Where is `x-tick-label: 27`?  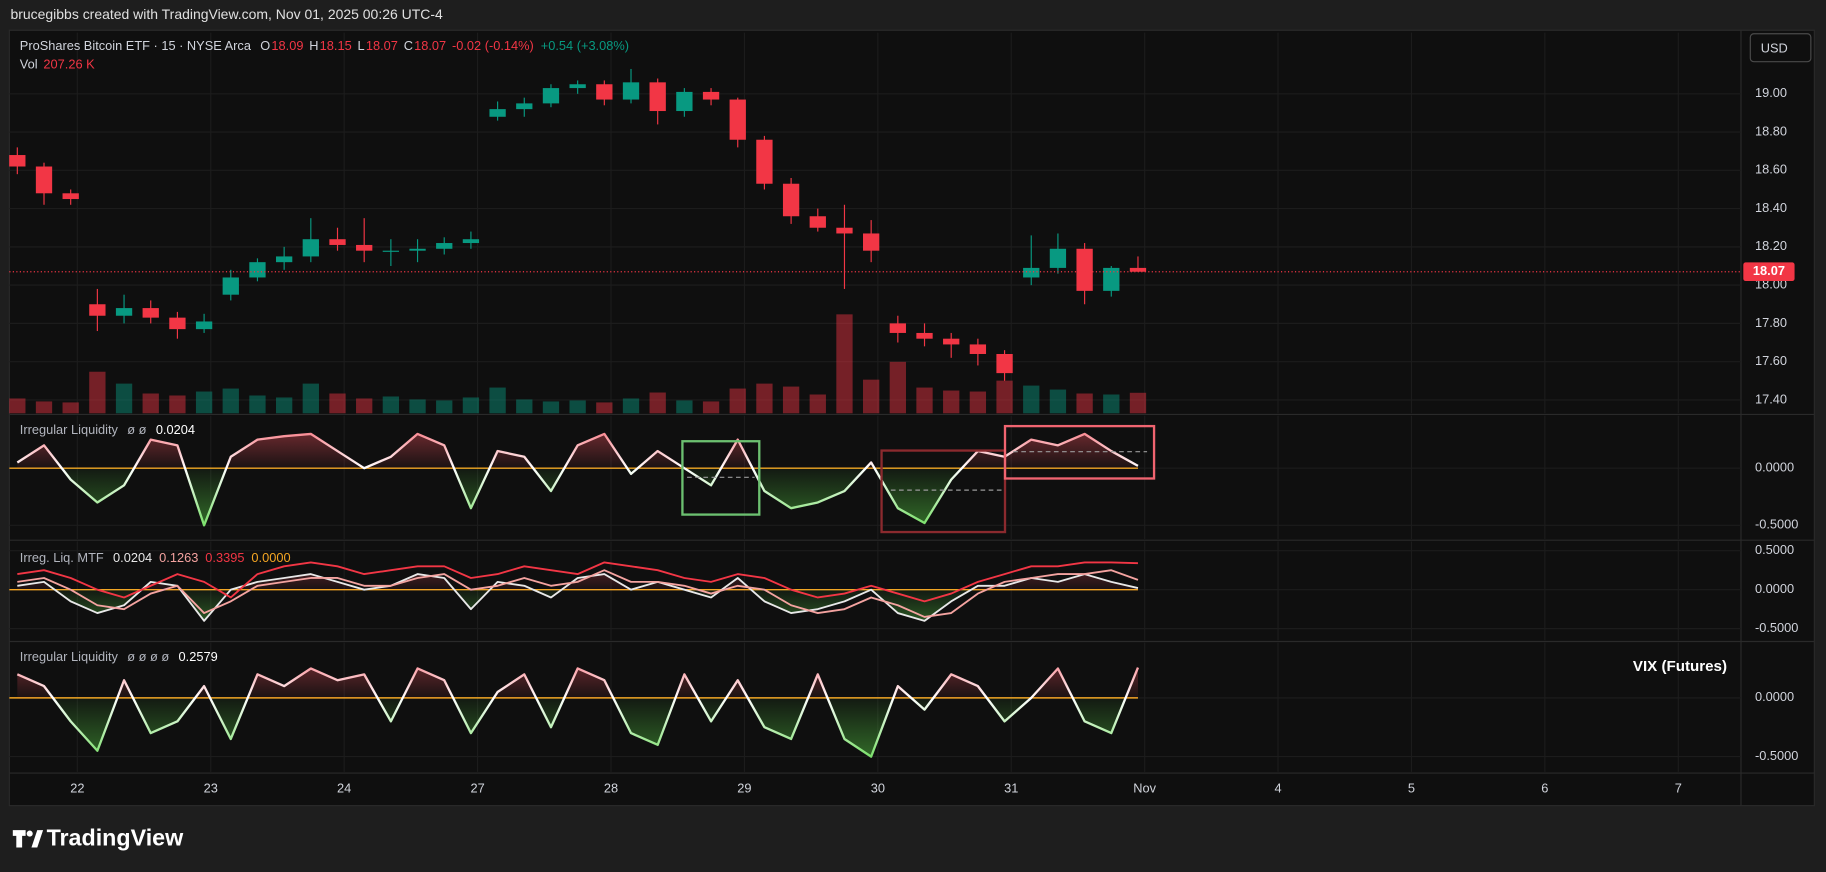
x-tick-label: 27 is located at coordinates (477, 788).